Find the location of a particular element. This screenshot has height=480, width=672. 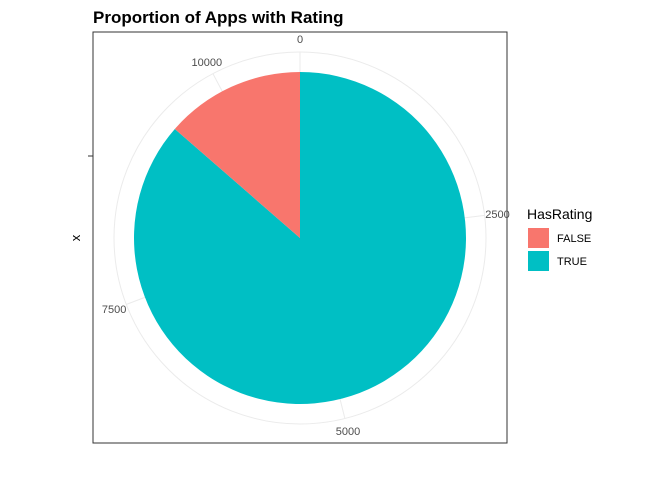

legend-key-true is located at coordinates (538, 261).